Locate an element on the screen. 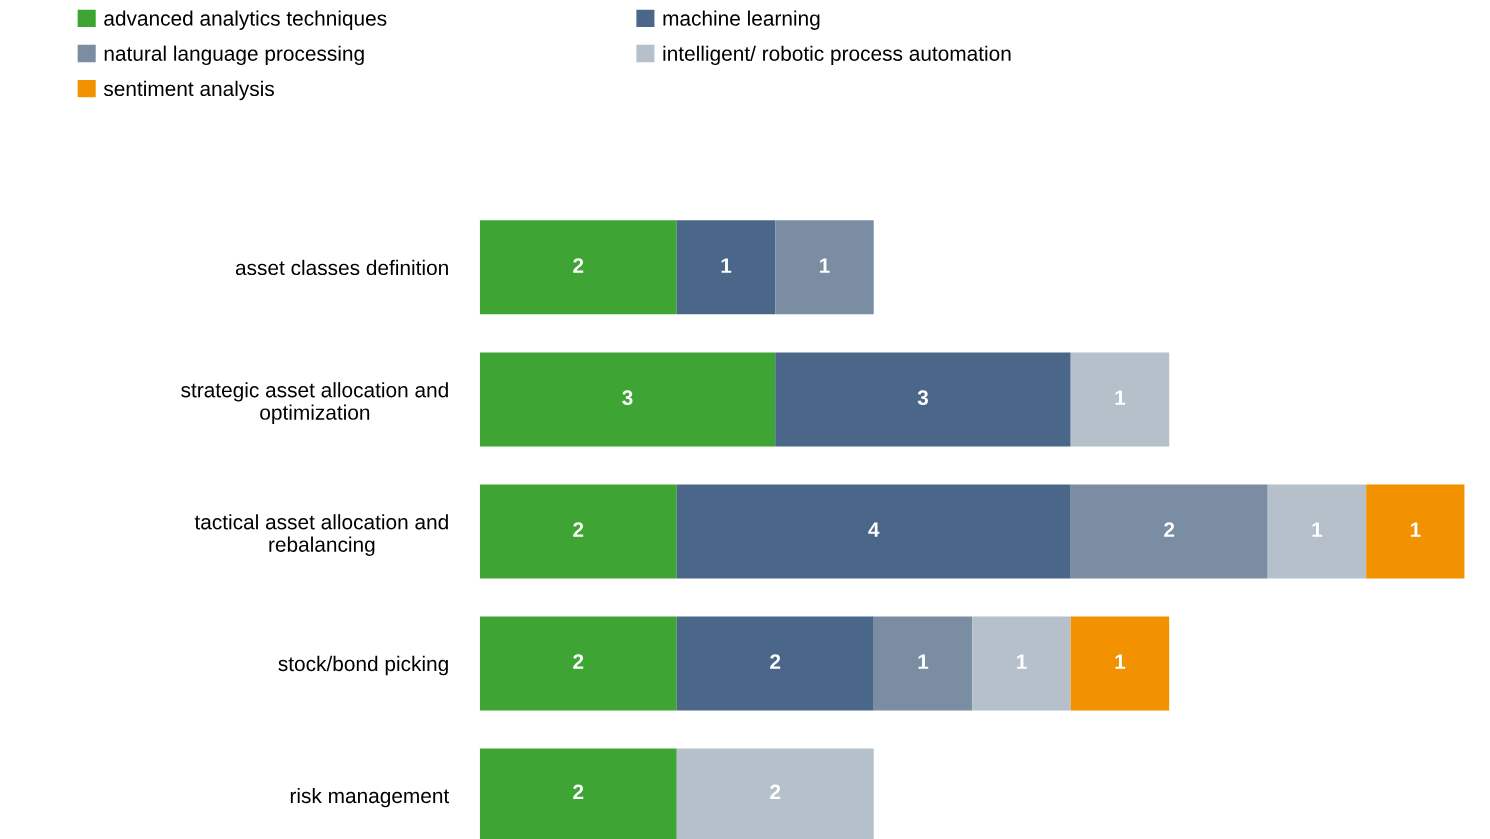 The image size is (1490, 839). y-tick-label: stock/bond picking is located at coordinates (363, 665).